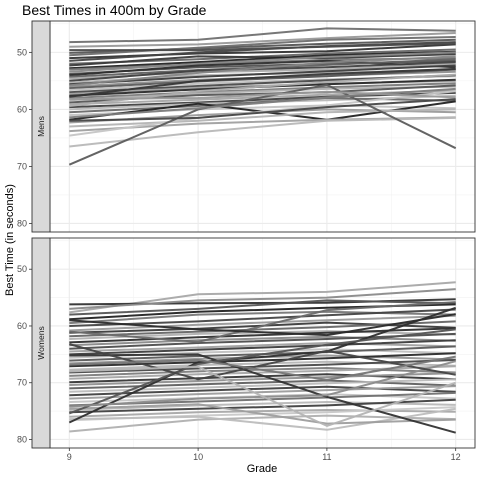 The image size is (480, 480). I want to click on x-tick-label: 12, so click(456, 457).